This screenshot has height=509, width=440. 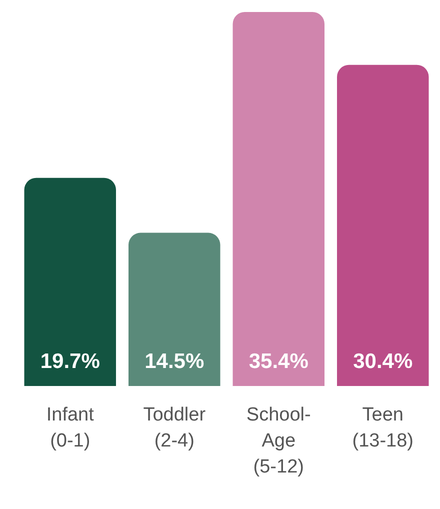 What do you see at coordinates (70, 361) in the screenshot?
I see `data-label: 19.7%` at bounding box center [70, 361].